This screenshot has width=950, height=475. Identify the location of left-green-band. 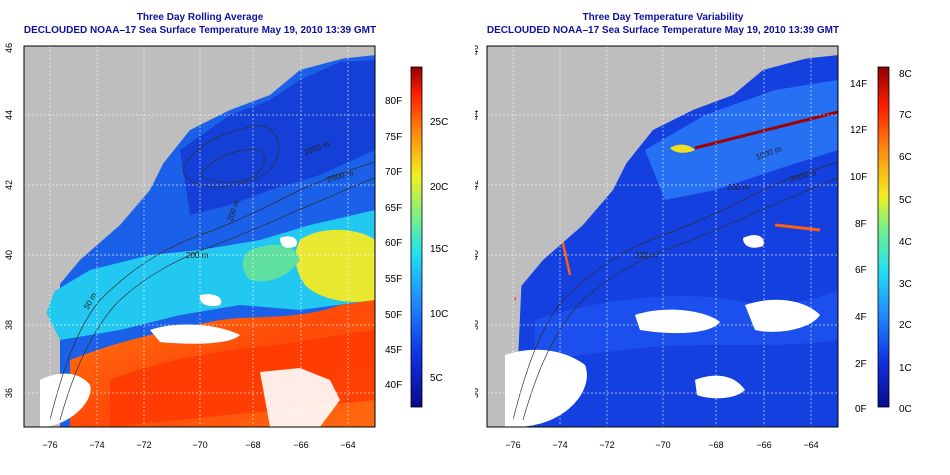
(271, 263).